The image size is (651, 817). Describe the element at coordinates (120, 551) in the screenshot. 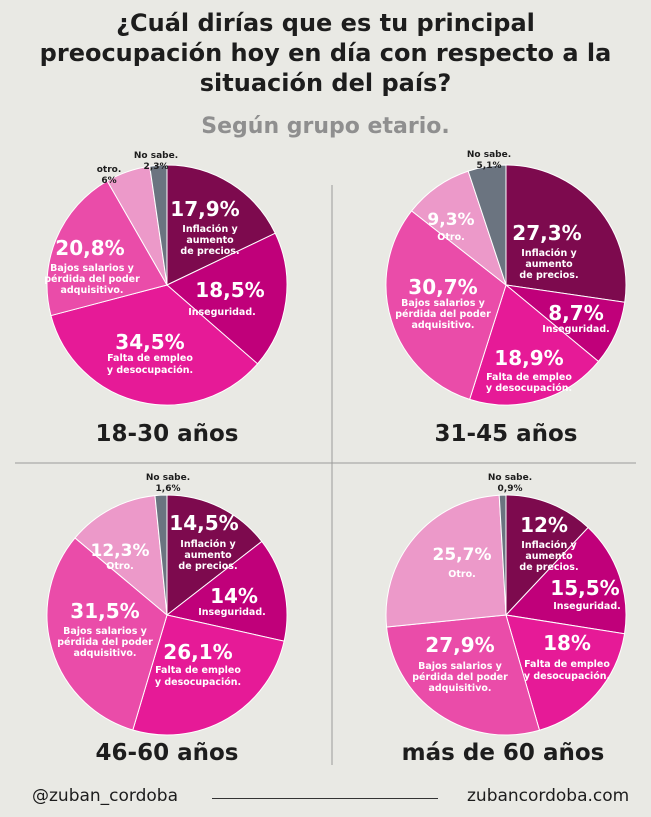

I see `label-otro-pct: 12,3%` at that location.